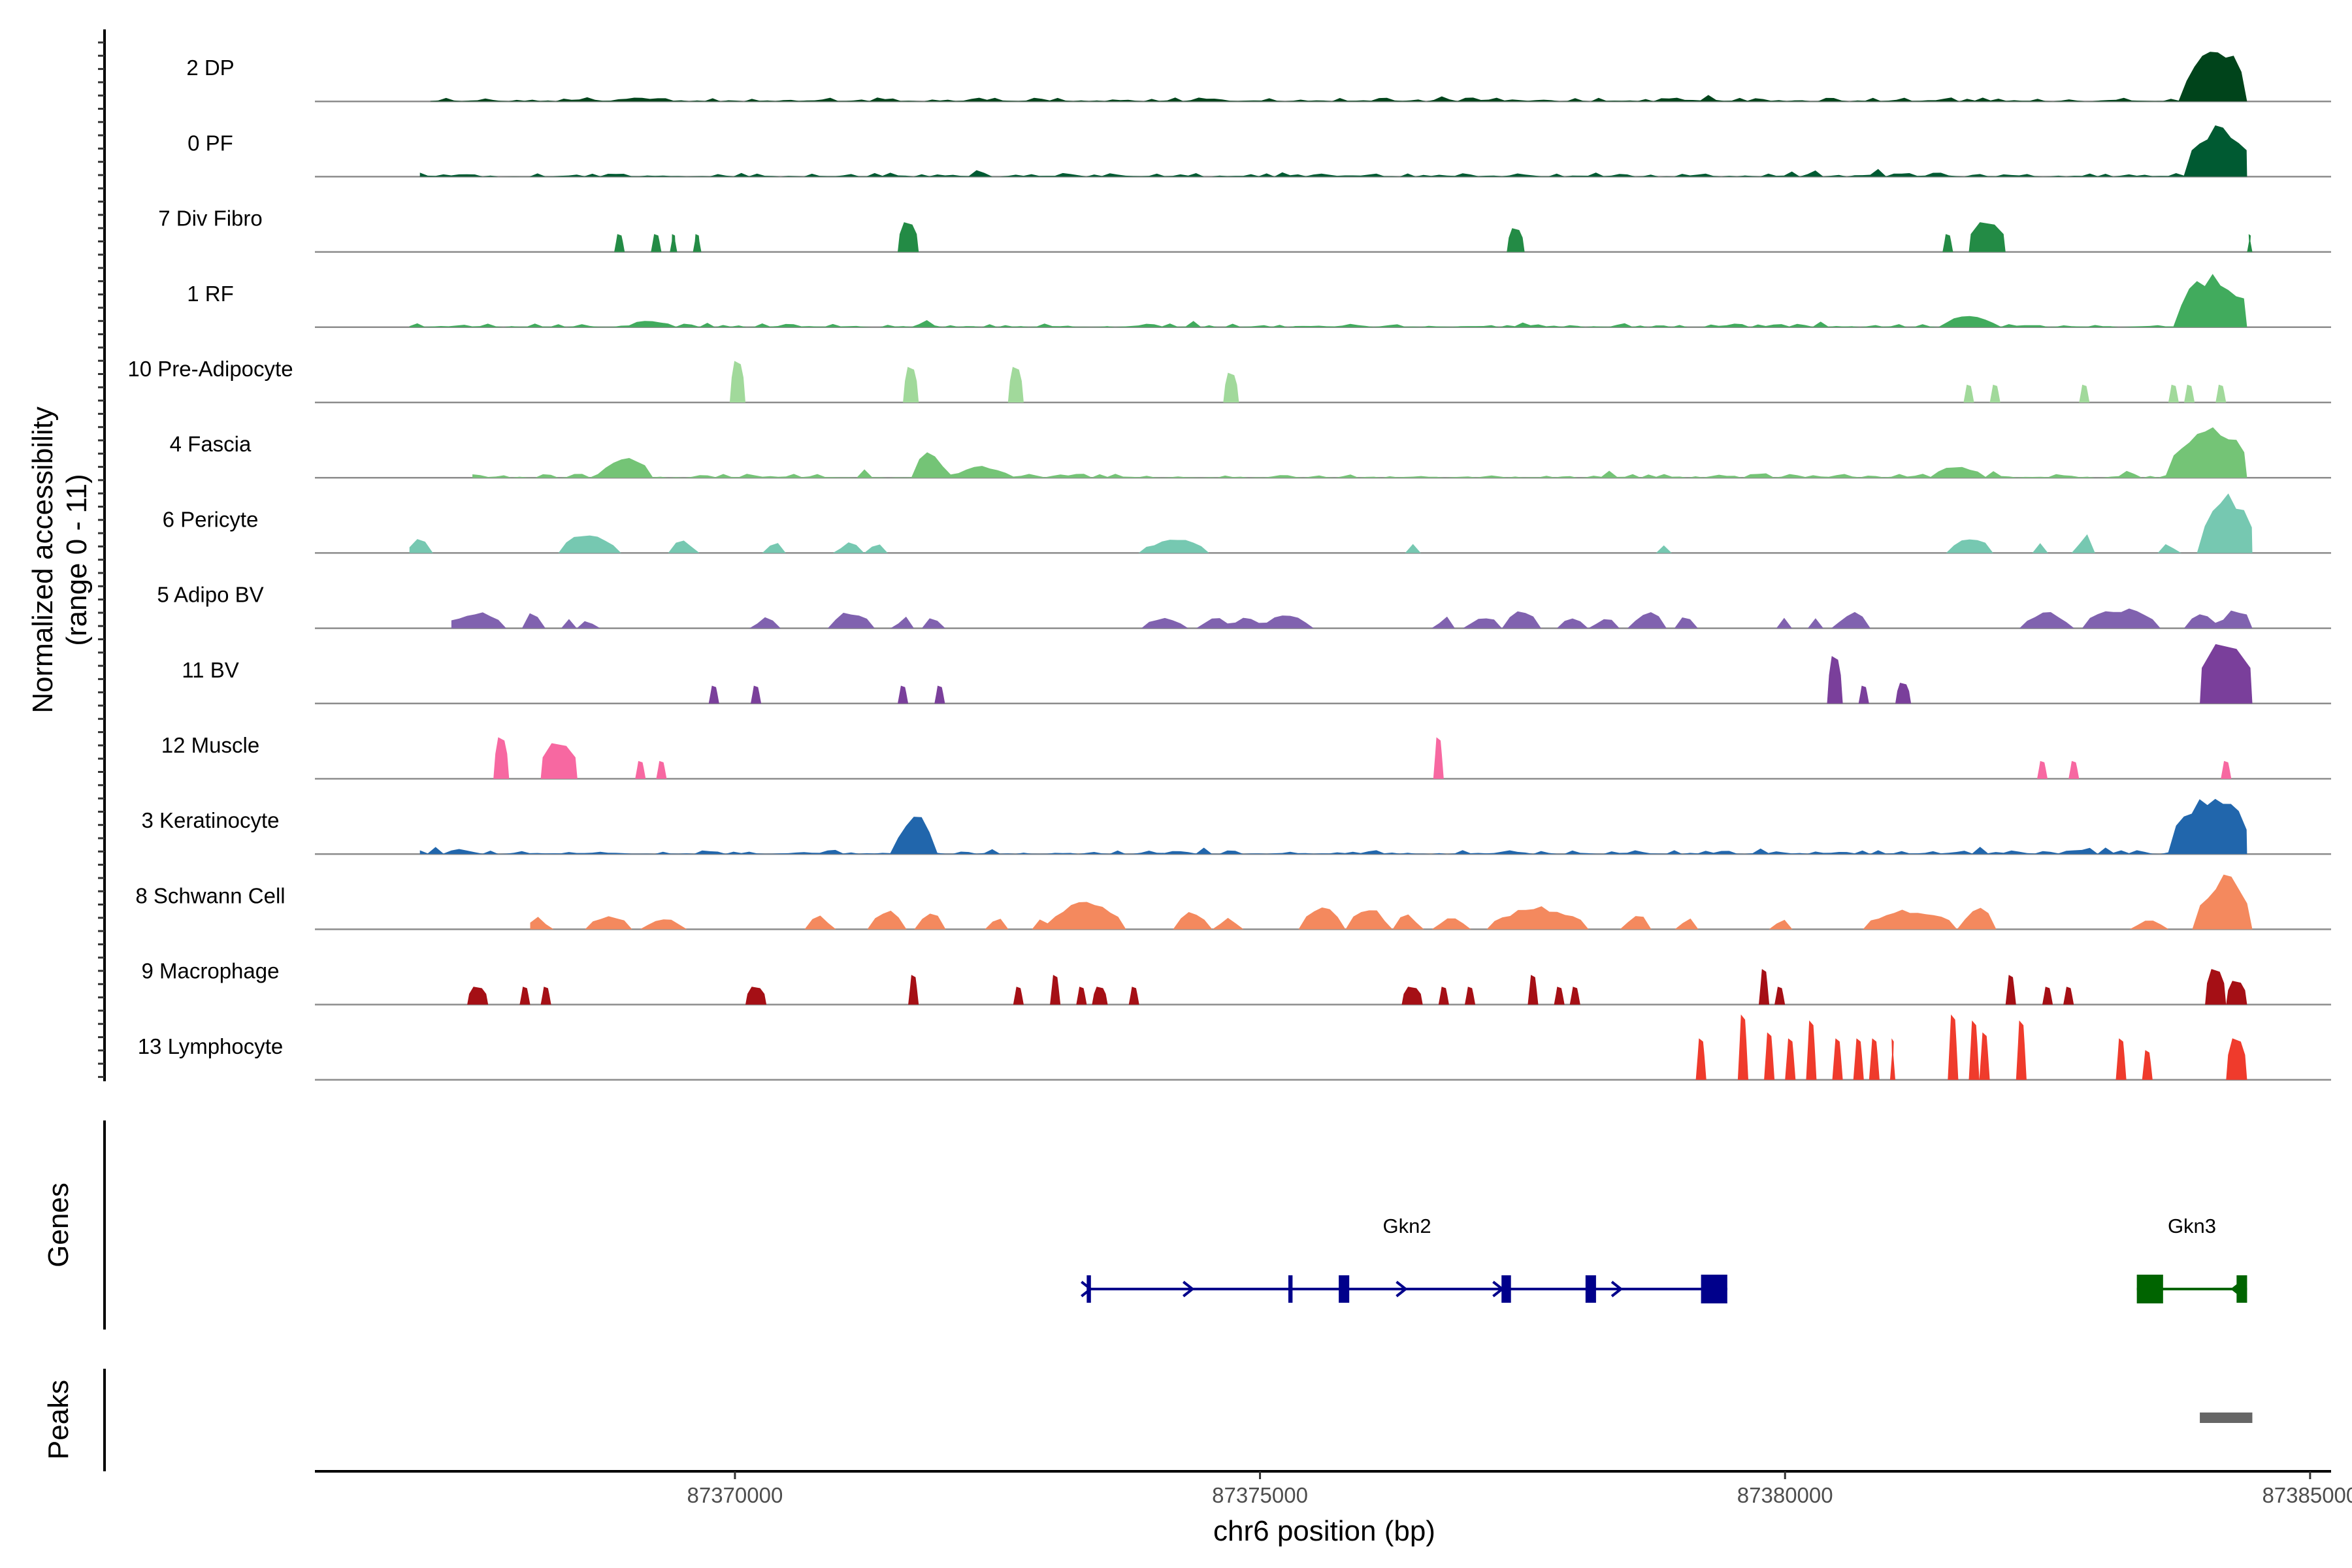 This screenshot has height=1568, width=2352. What do you see at coordinates (210, 895) in the screenshot?
I see `track-label: 8 Schwann Cell` at bounding box center [210, 895].